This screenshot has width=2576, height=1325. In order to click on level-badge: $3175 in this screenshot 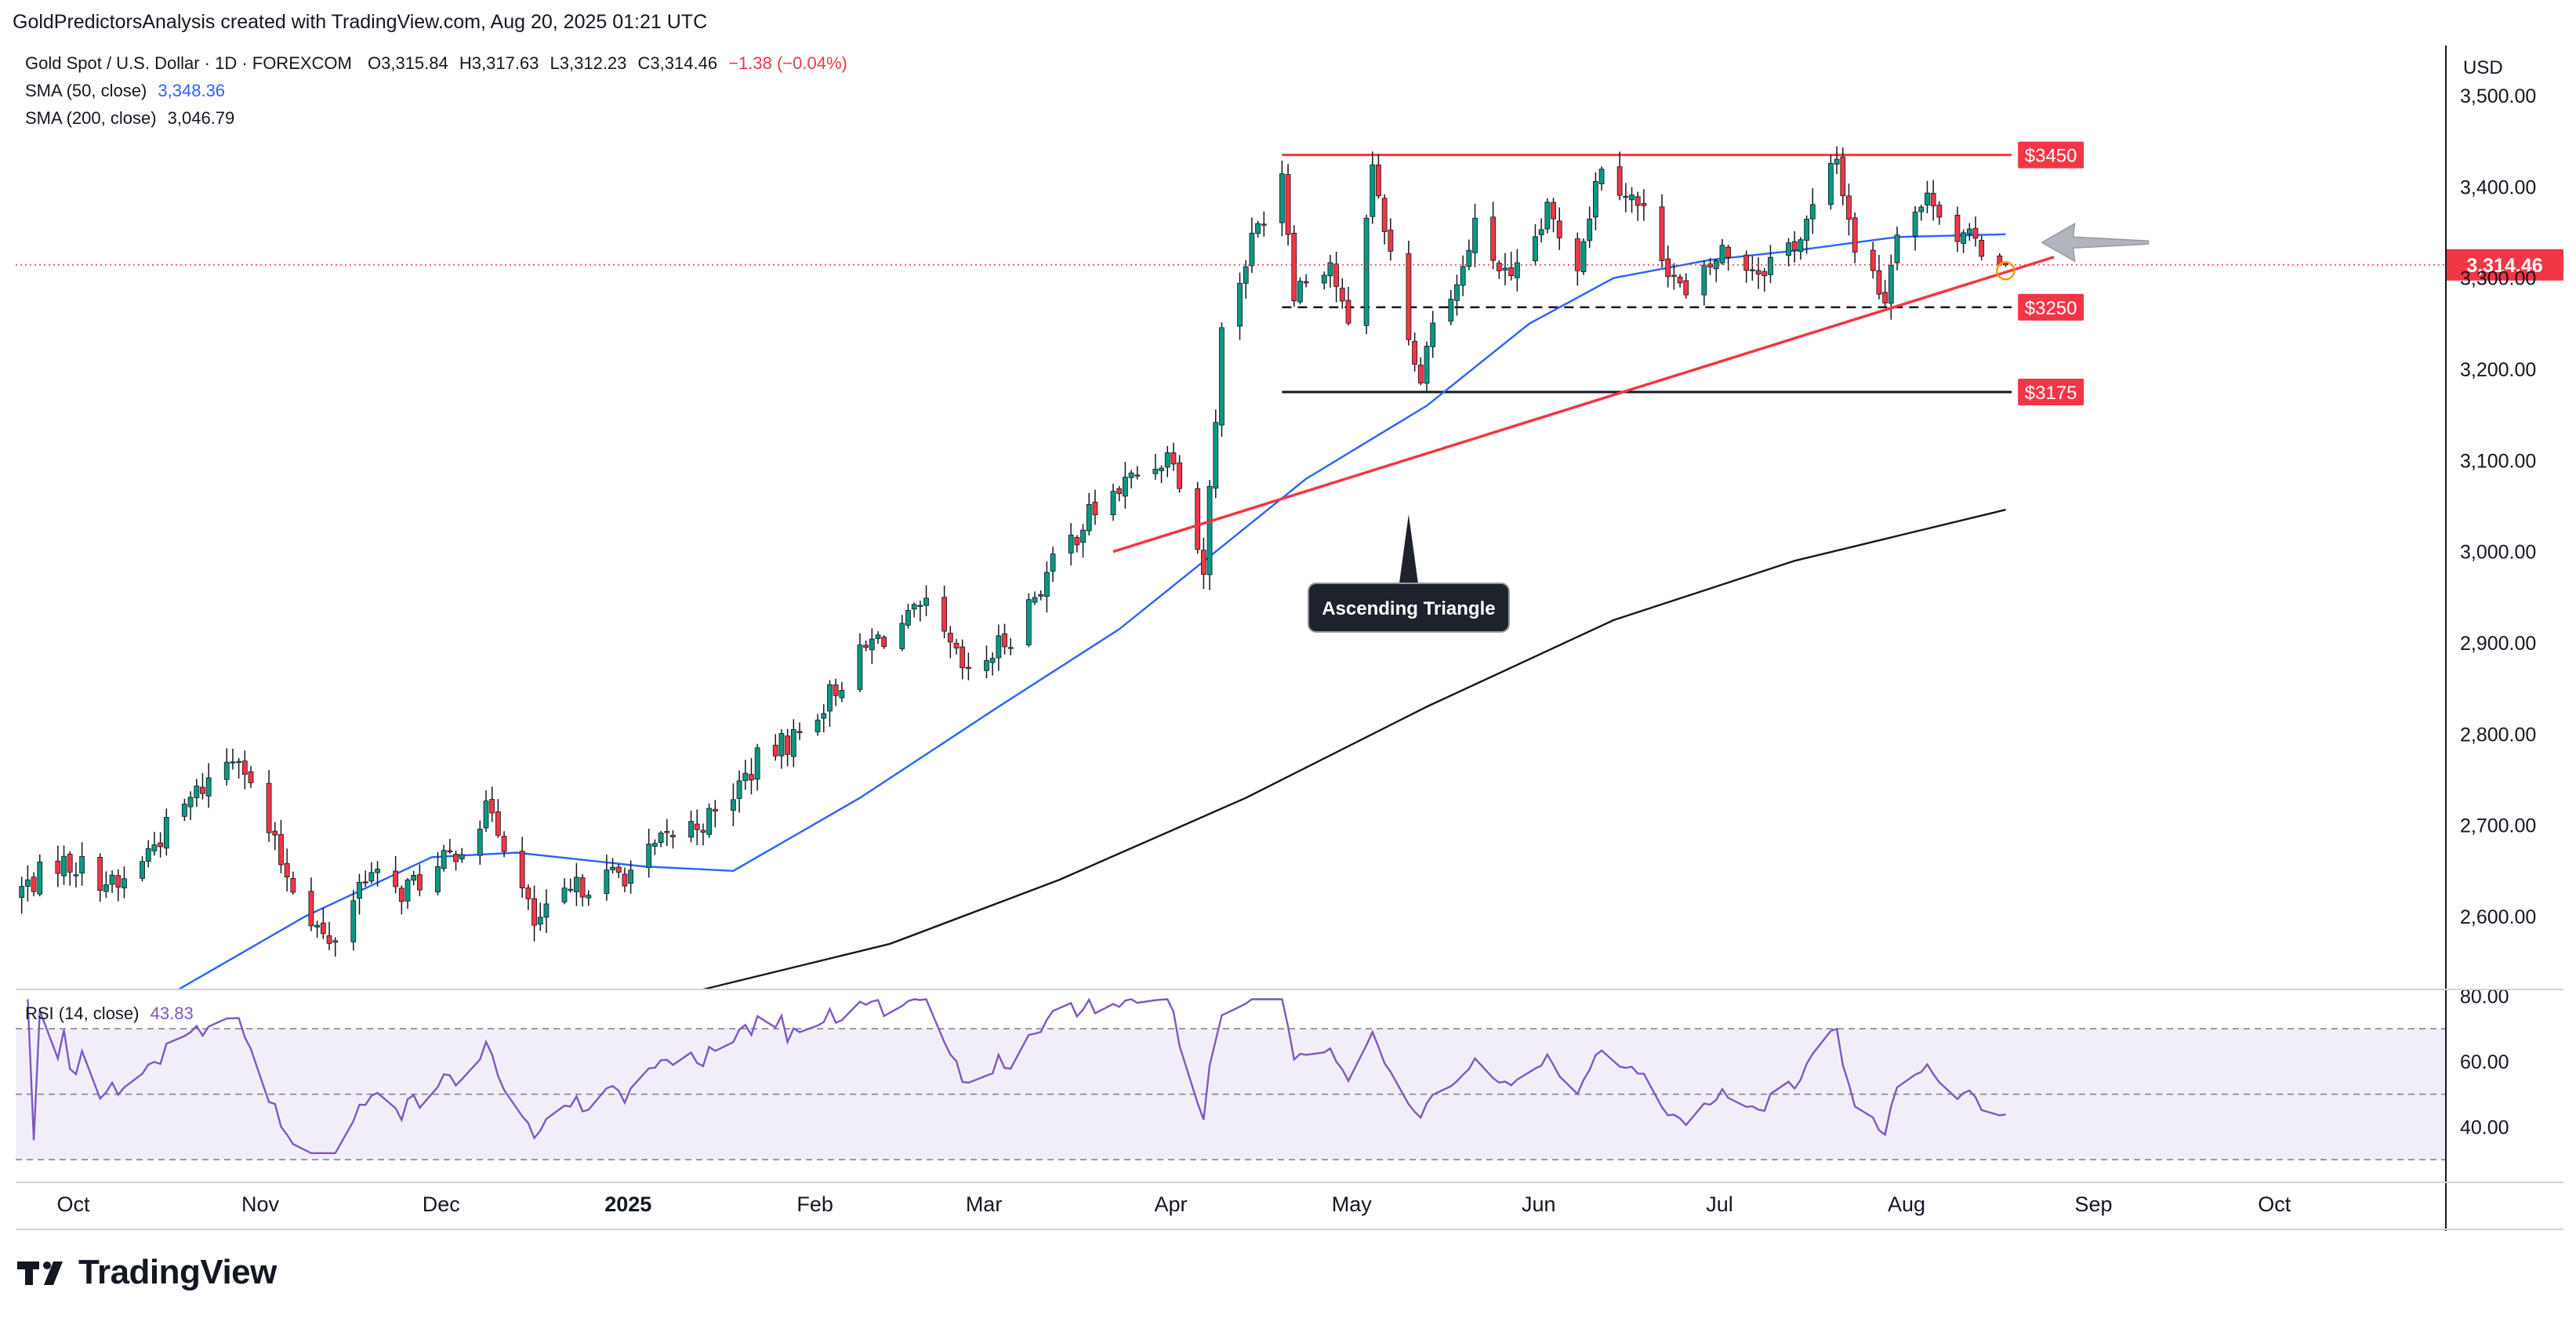, I will do `click(2051, 392)`.